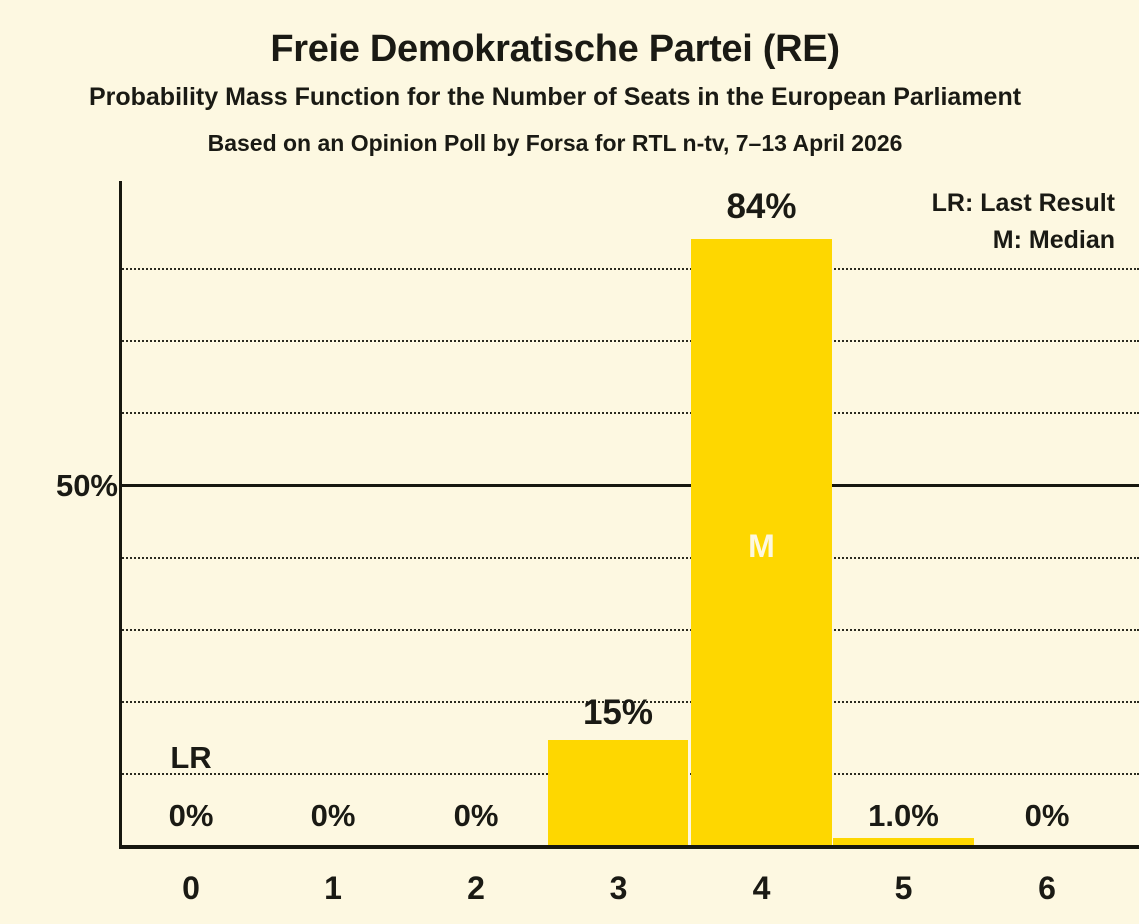 The height and width of the screenshot is (924, 1139). I want to click on y-axis-label-50: 50%, so click(86, 485).